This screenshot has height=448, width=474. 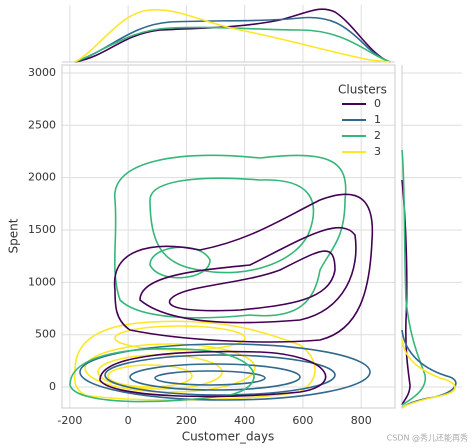 I want to click on legend-label: 2, so click(x=377, y=135).